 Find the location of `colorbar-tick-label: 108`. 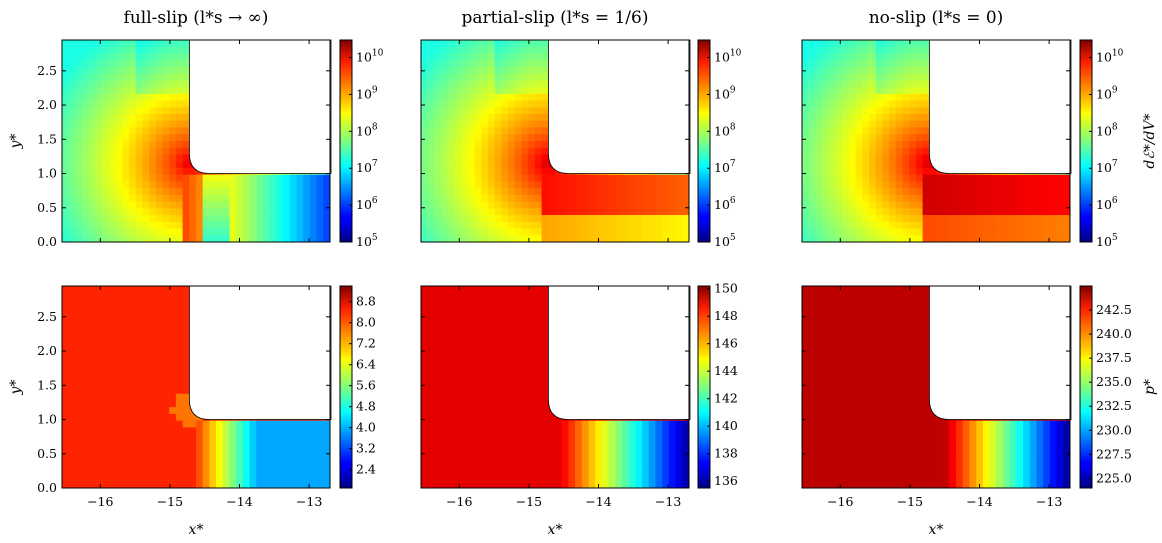

colorbar-tick-label: 108 is located at coordinates (725, 130).